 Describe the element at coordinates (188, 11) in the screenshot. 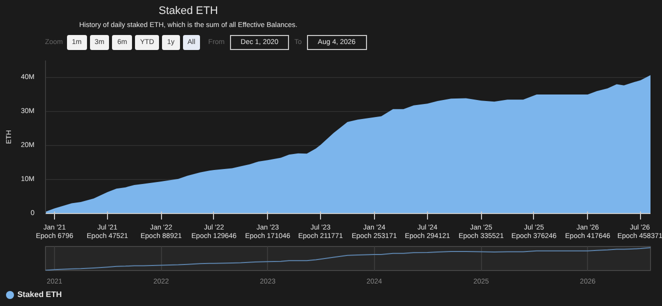

I see `chart-title: Staked ETH` at that location.